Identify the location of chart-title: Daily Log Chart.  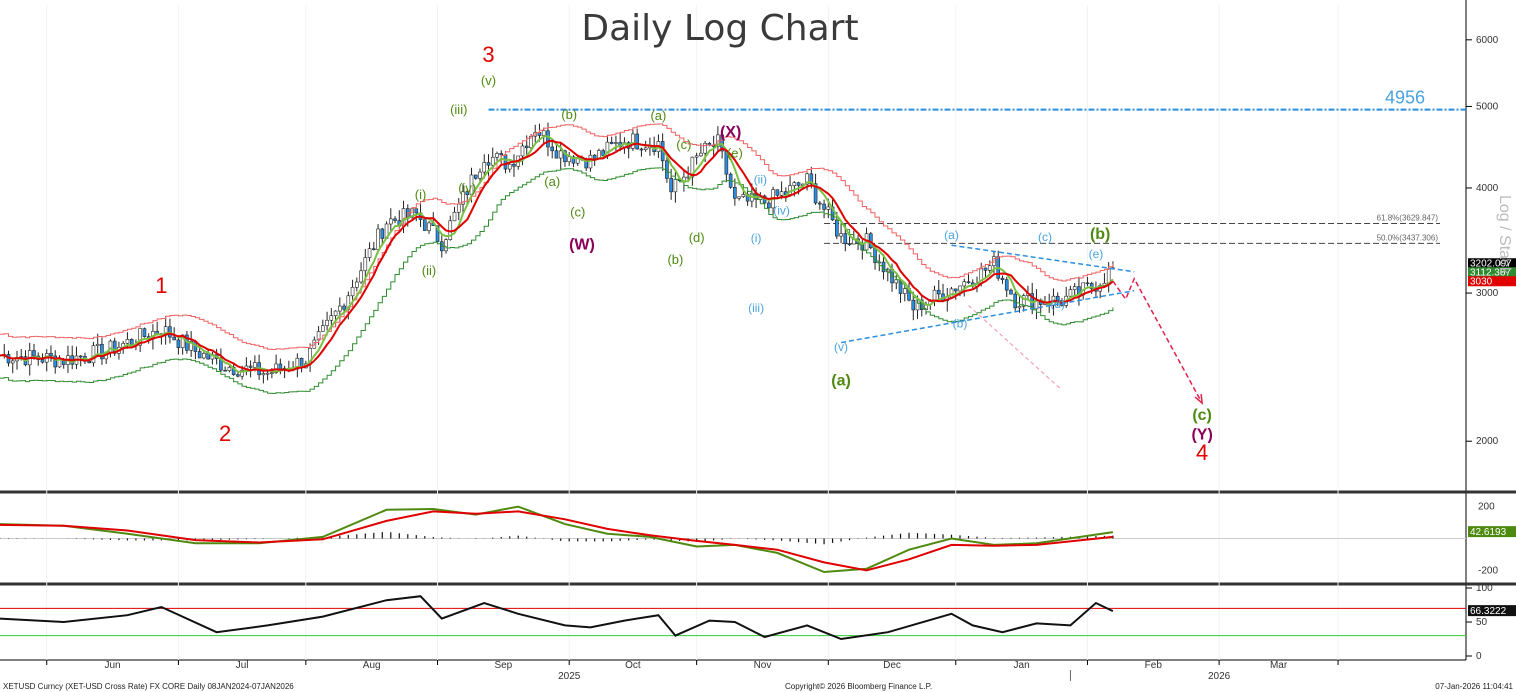
(719, 28).